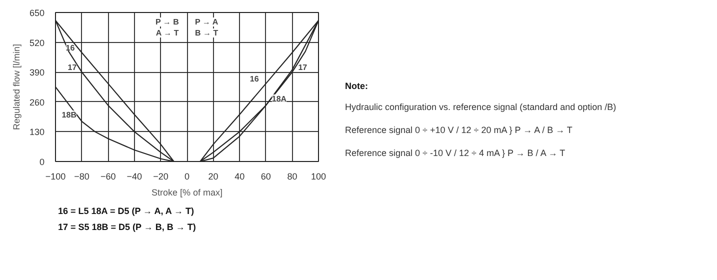 The image size is (717, 280). I want to click on annotation: P → A B → T, so click(206, 28).